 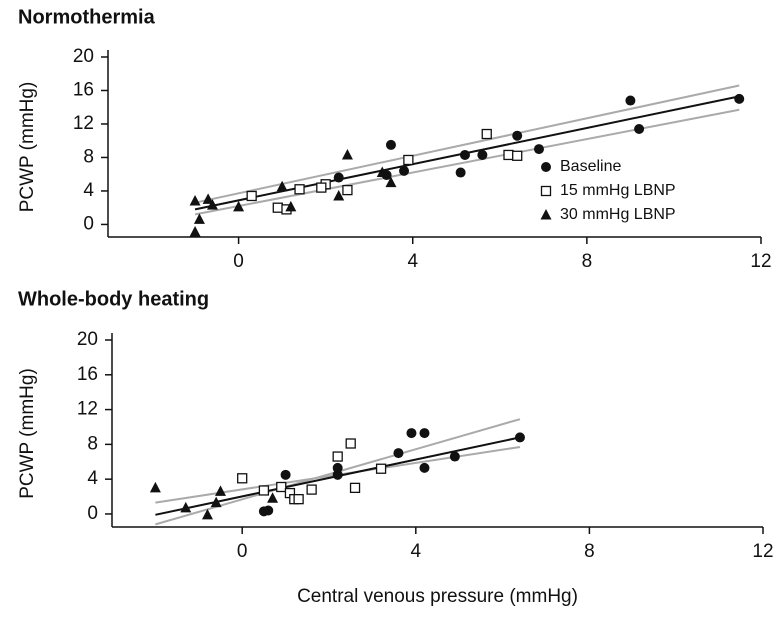 I want to click on x-axis-label: Central venous pressure (mmHg), so click(x=437, y=596).